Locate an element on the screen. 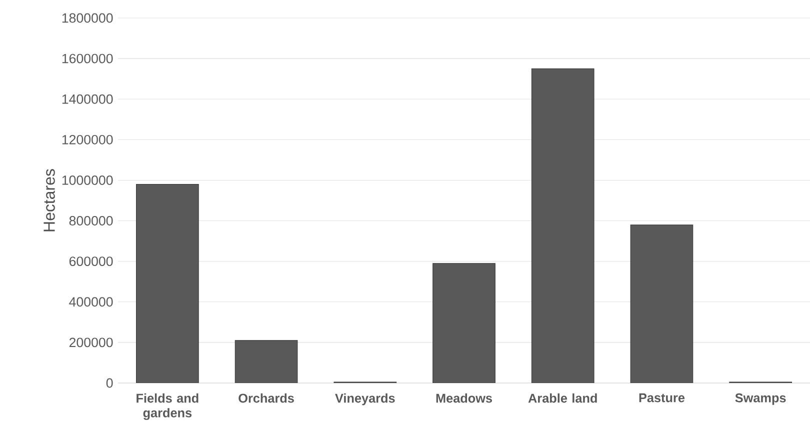 The image size is (810, 439). y-tick-label: 1600000 is located at coordinates (87, 59).